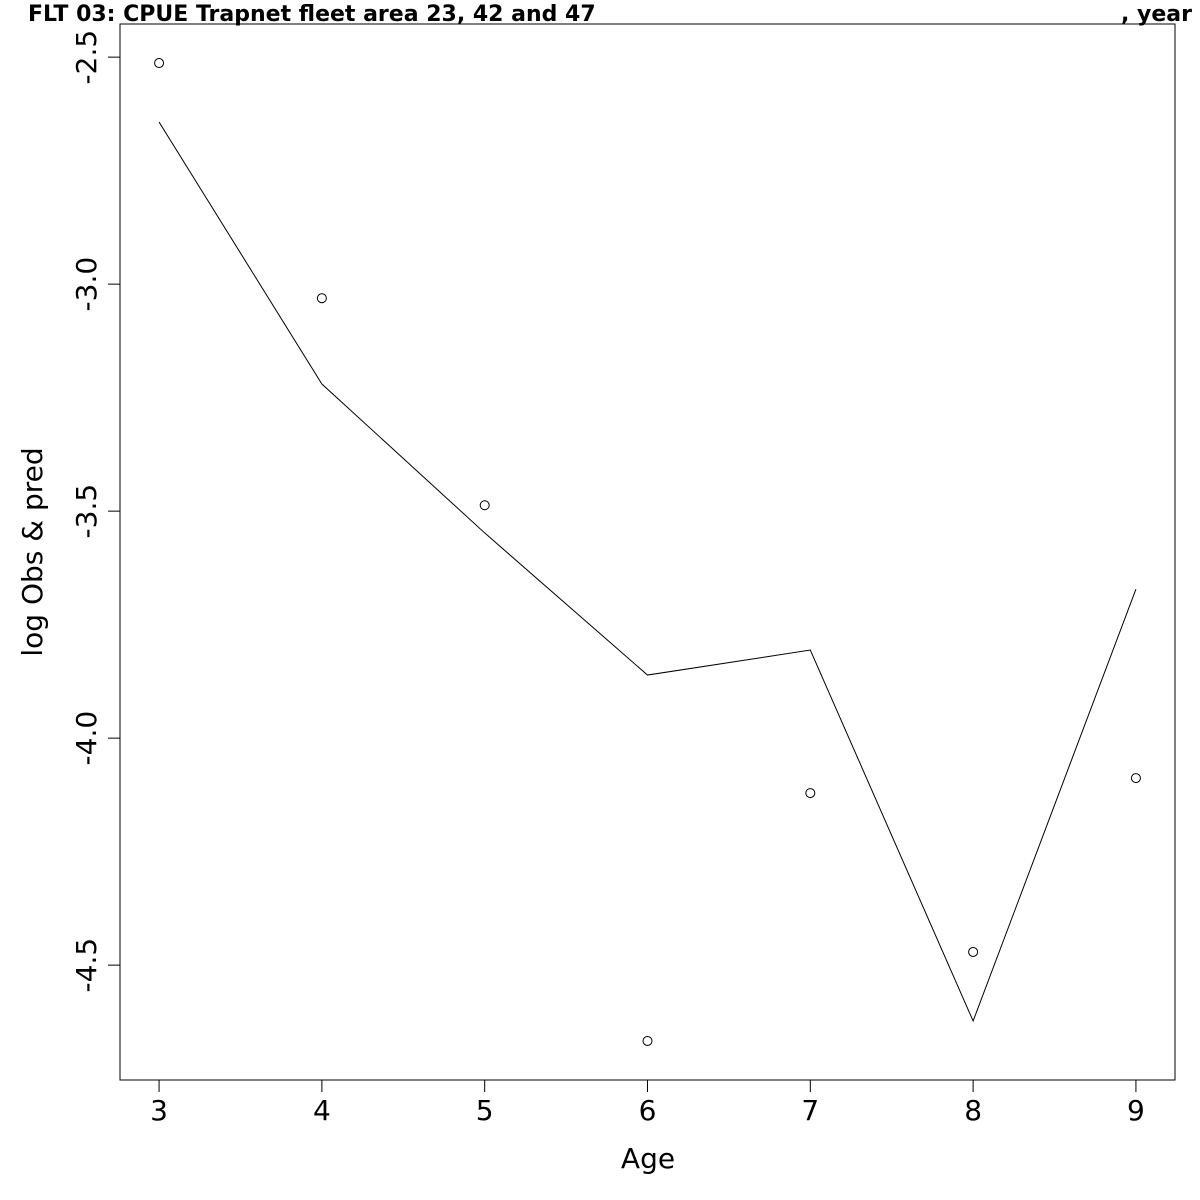  Describe the element at coordinates (1136, 1110) in the screenshot. I see `x-tick-label: 9` at that location.